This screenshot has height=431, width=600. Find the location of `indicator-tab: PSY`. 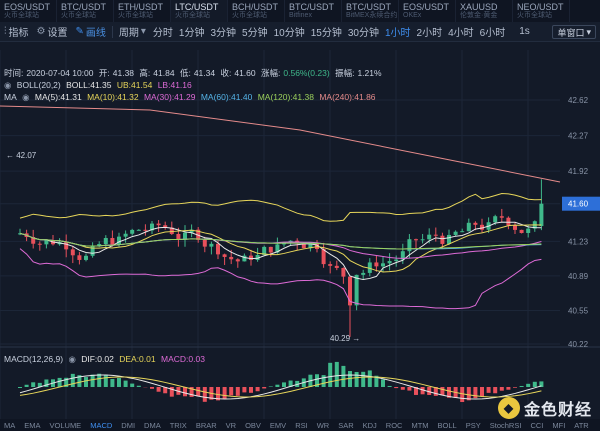

indicator-tab: PSY is located at coordinates (473, 425).